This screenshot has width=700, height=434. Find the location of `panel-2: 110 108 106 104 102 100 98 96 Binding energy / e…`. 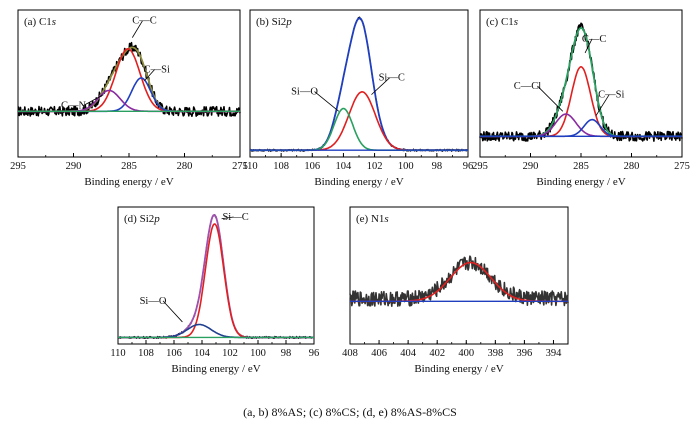

panel-2: 110 108 106 104 102 100 98 96 Binding energy / e… is located at coordinates (358, 98).